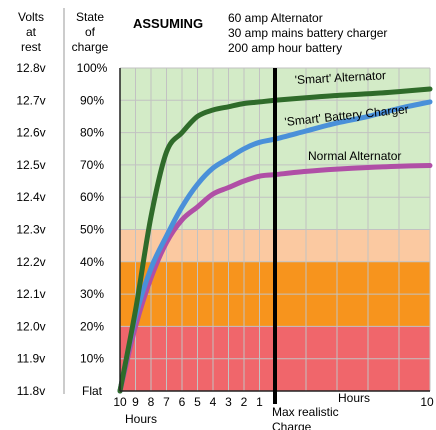 The image size is (436, 430). Describe the element at coordinates (30, 100) in the screenshot. I see `volts-tick-label: 12.7v` at that location.